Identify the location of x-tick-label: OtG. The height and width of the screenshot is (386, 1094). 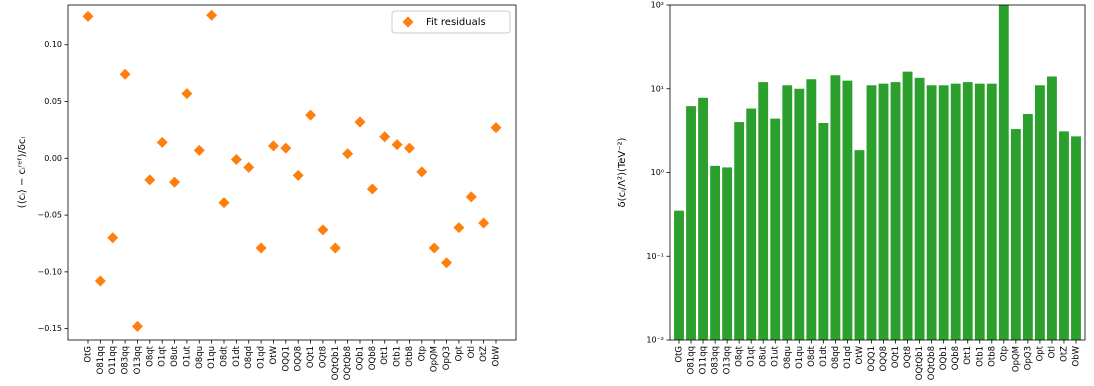
(89, 354).